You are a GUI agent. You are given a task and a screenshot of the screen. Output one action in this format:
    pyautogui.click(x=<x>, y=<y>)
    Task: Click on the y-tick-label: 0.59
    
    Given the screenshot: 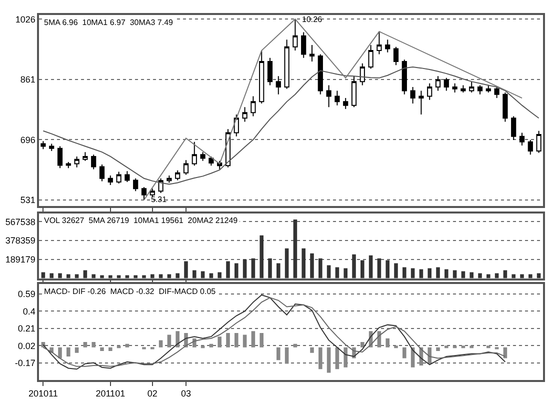 What is the action you would take?
    pyautogui.click(x=27, y=294)
    